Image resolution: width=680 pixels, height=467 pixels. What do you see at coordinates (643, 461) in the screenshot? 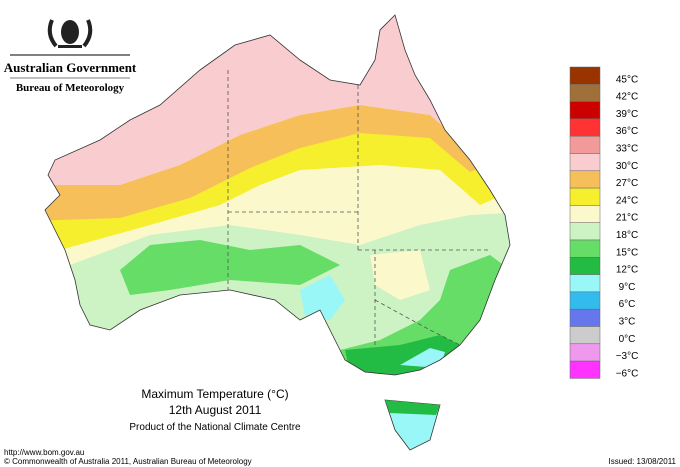
I see `issued: Issued: 13/08/2011` at bounding box center [643, 461].